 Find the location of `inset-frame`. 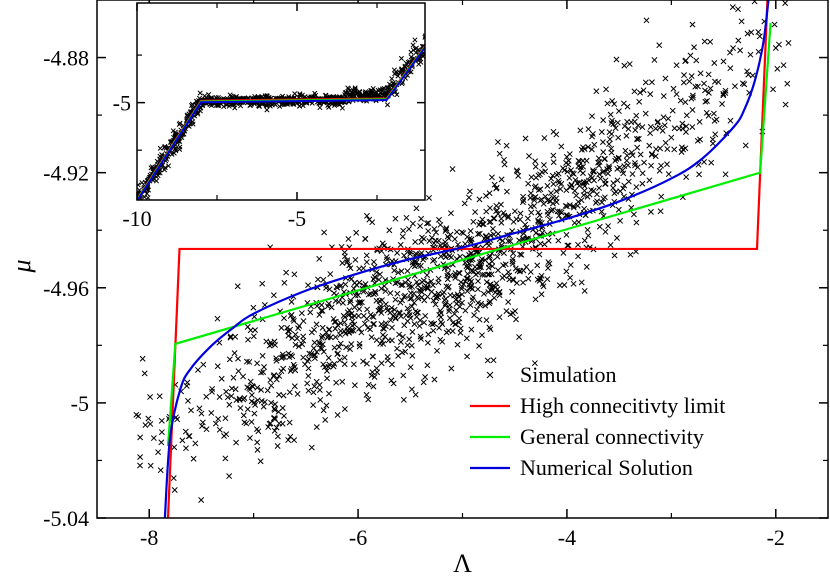

inset-frame is located at coordinates (281, 101).